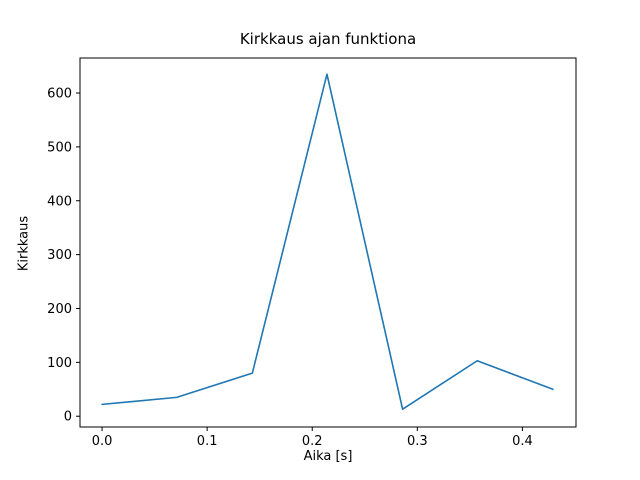 Image resolution: width=640 pixels, height=480 pixels. What do you see at coordinates (68, 417) in the screenshot?
I see `y-tick-label: 0` at bounding box center [68, 417].